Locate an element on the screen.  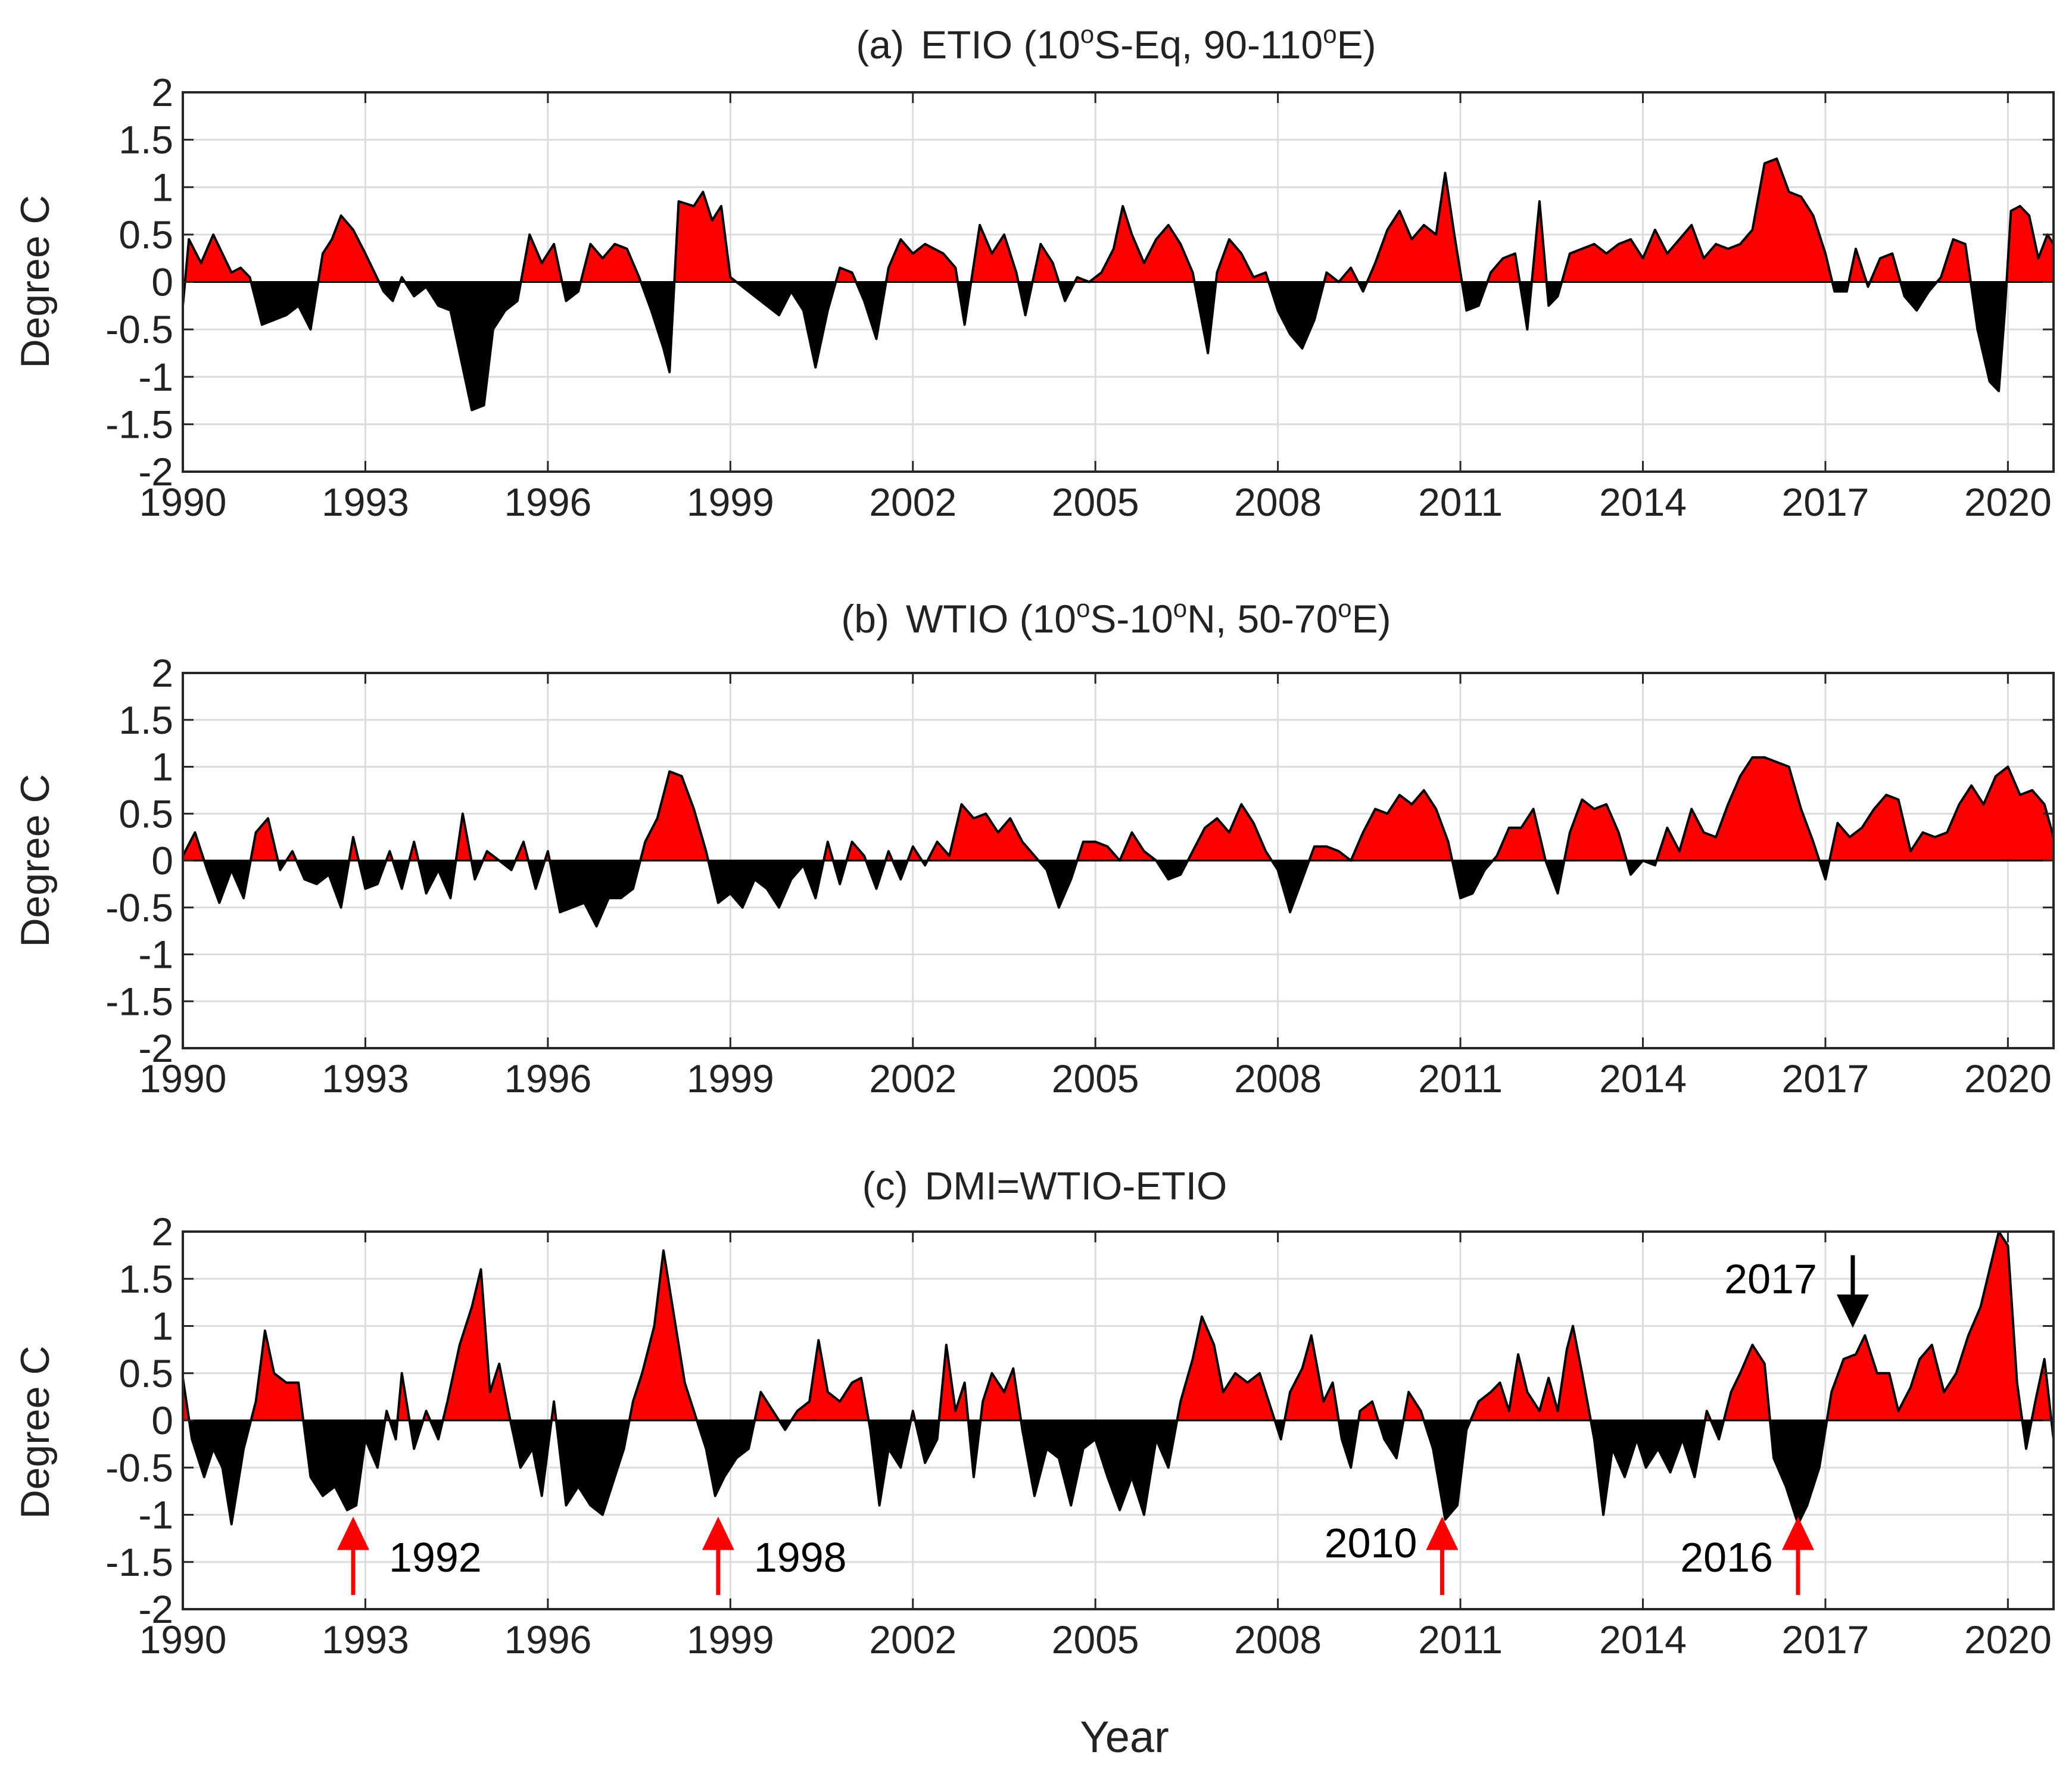
panel-c-negative-area is located at coordinates (1118, 1472).